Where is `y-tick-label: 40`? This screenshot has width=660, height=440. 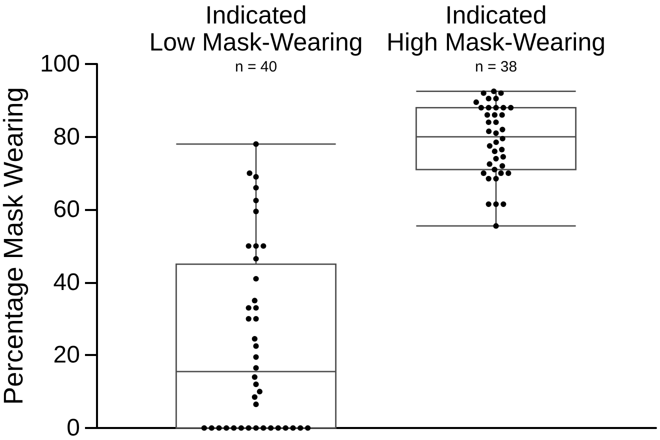 y-tick-label: 40 is located at coordinates (66, 282).